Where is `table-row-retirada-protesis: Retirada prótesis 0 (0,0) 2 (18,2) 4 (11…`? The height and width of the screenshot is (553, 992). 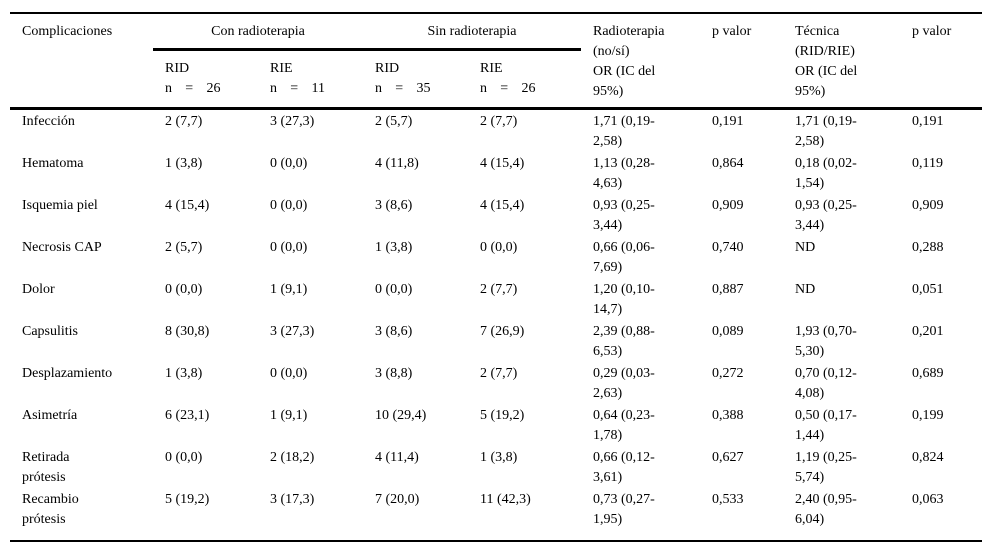
table-row-retirada-protesis: Retirada prótesis 0 (0,0) 2 (18,2) 4 (11… is located at coordinates (496, 467).